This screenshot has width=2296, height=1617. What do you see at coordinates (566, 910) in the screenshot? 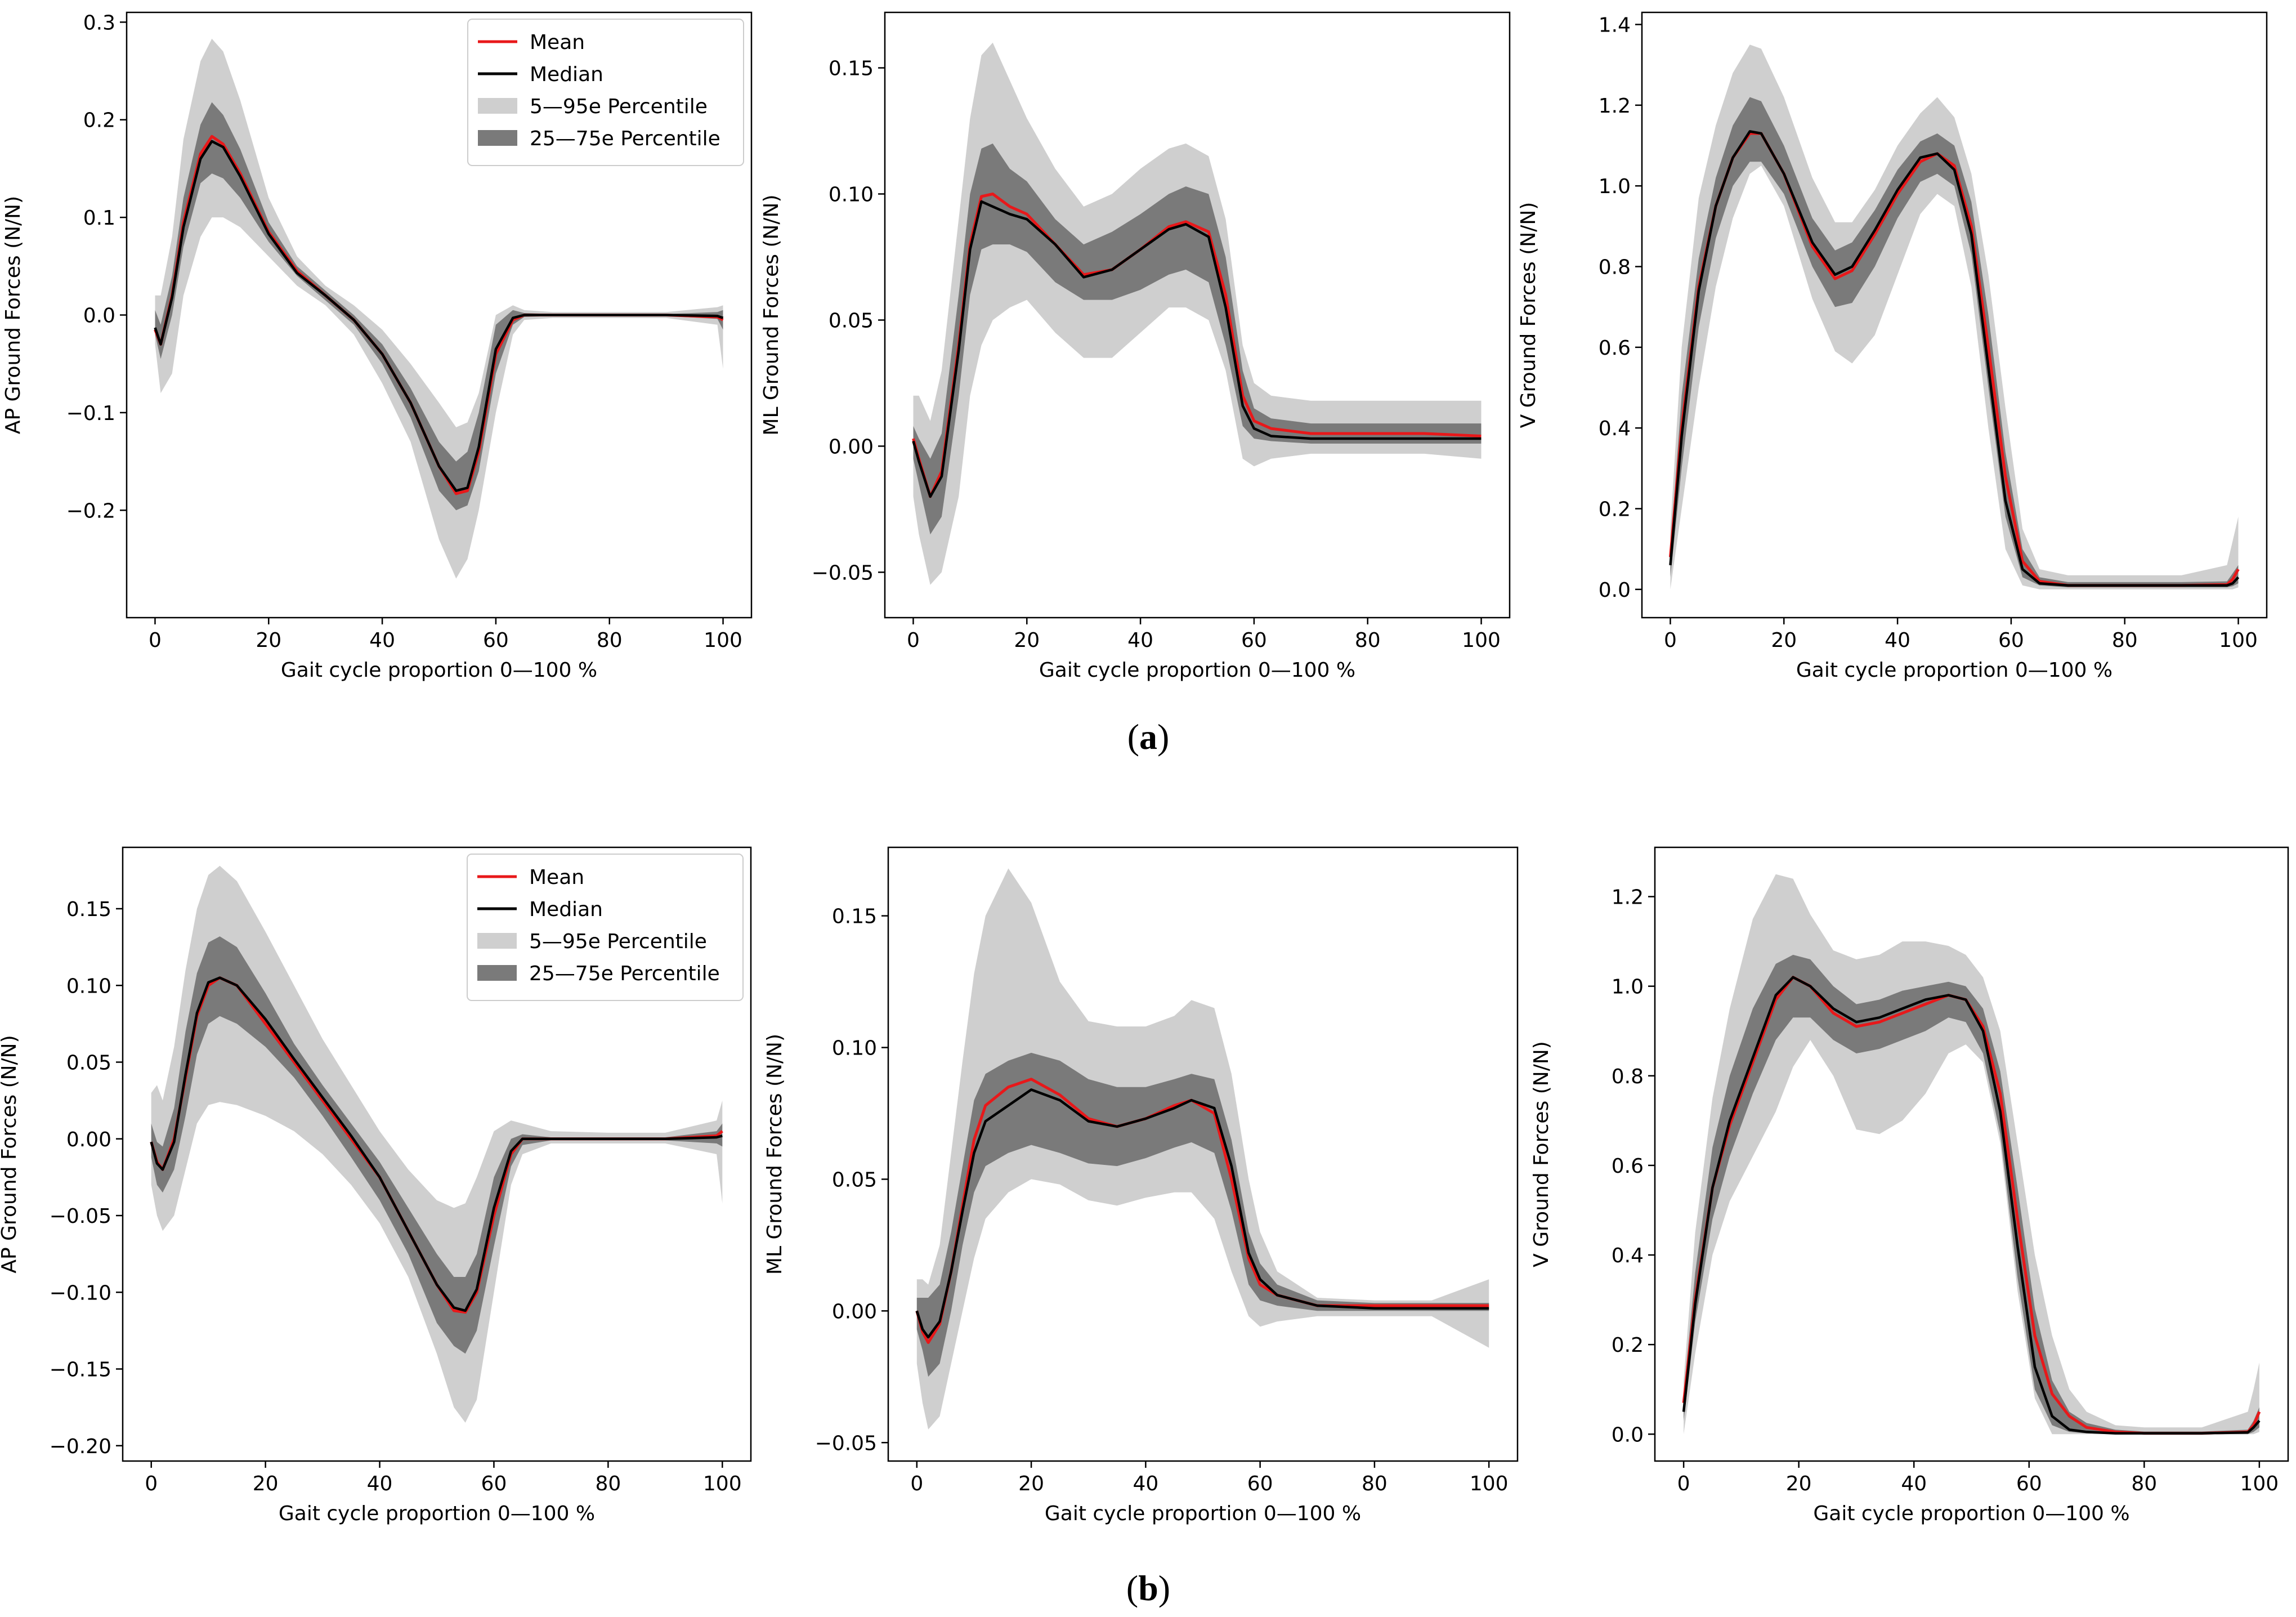
I see `legend-median-label: Median` at bounding box center [566, 910].